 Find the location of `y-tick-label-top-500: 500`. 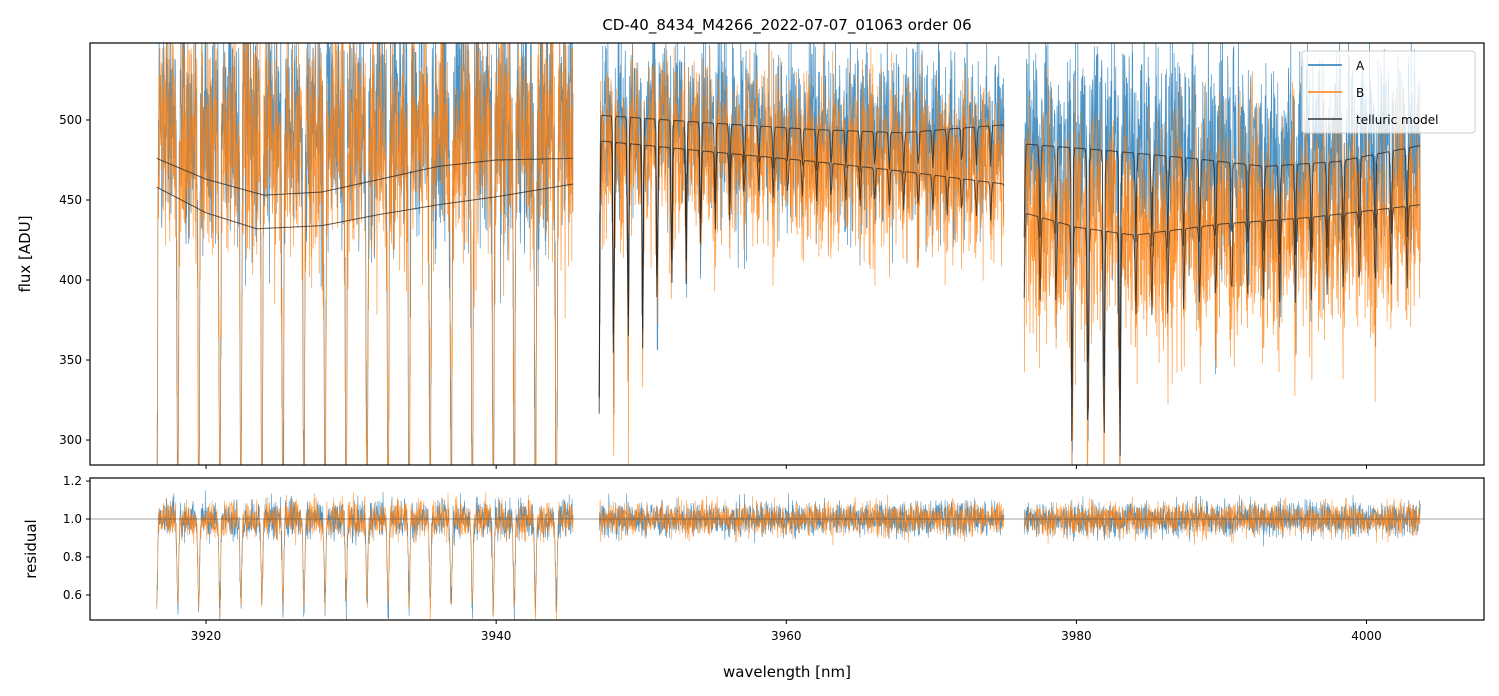

y-tick-label-top-500: 500 is located at coordinates (70, 120).